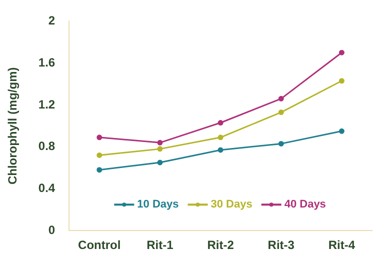 The image size is (384, 261). Describe the element at coordinates (99, 245) in the screenshot. I see `x-tick-label: Control` at that location.